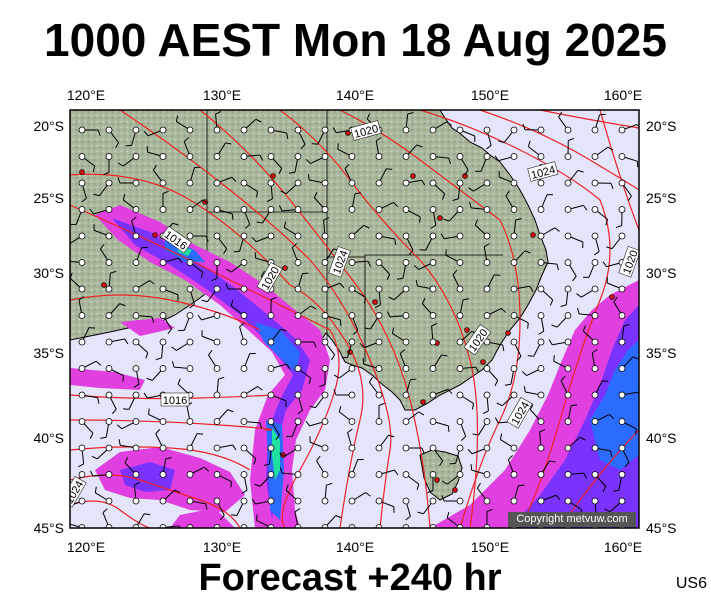 The width and height of the screenshot is (711, 601). I want to click on lat-tick-left: 35°S, so click(48, 353).